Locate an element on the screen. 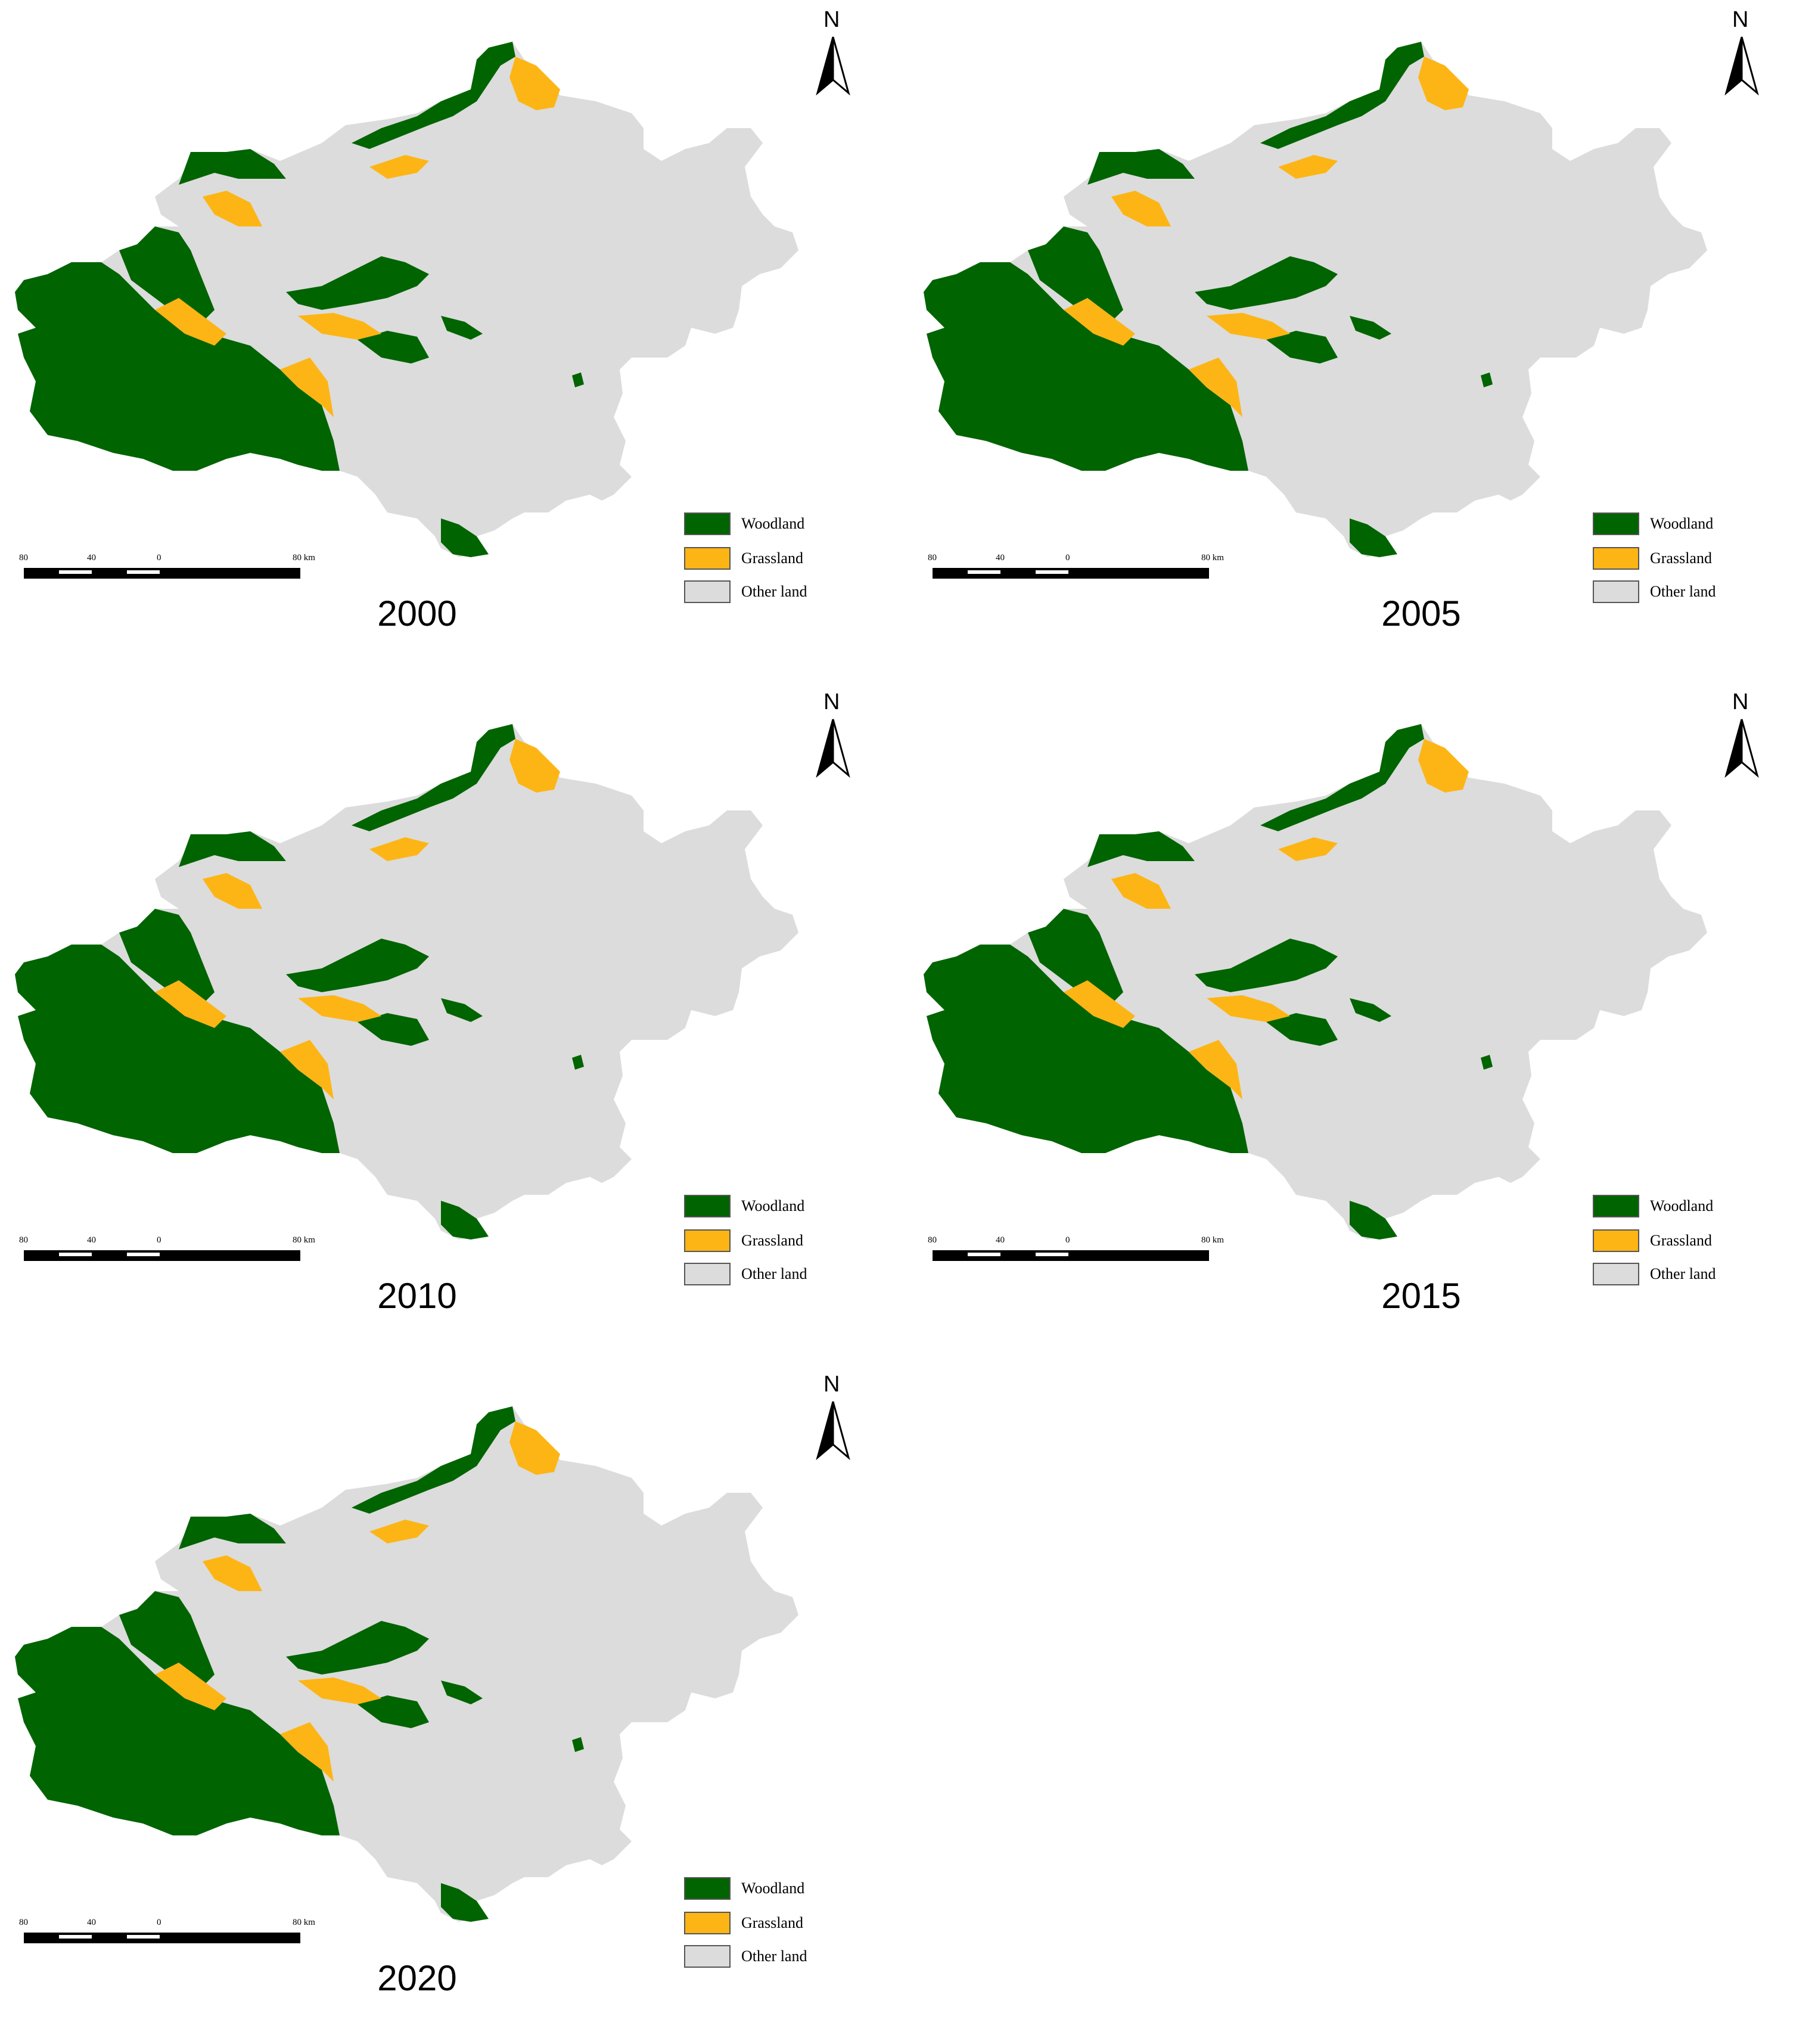 This screenshot has height=2044, width=1818. year-label: 2015 is located at coordinates (1421, 1296).